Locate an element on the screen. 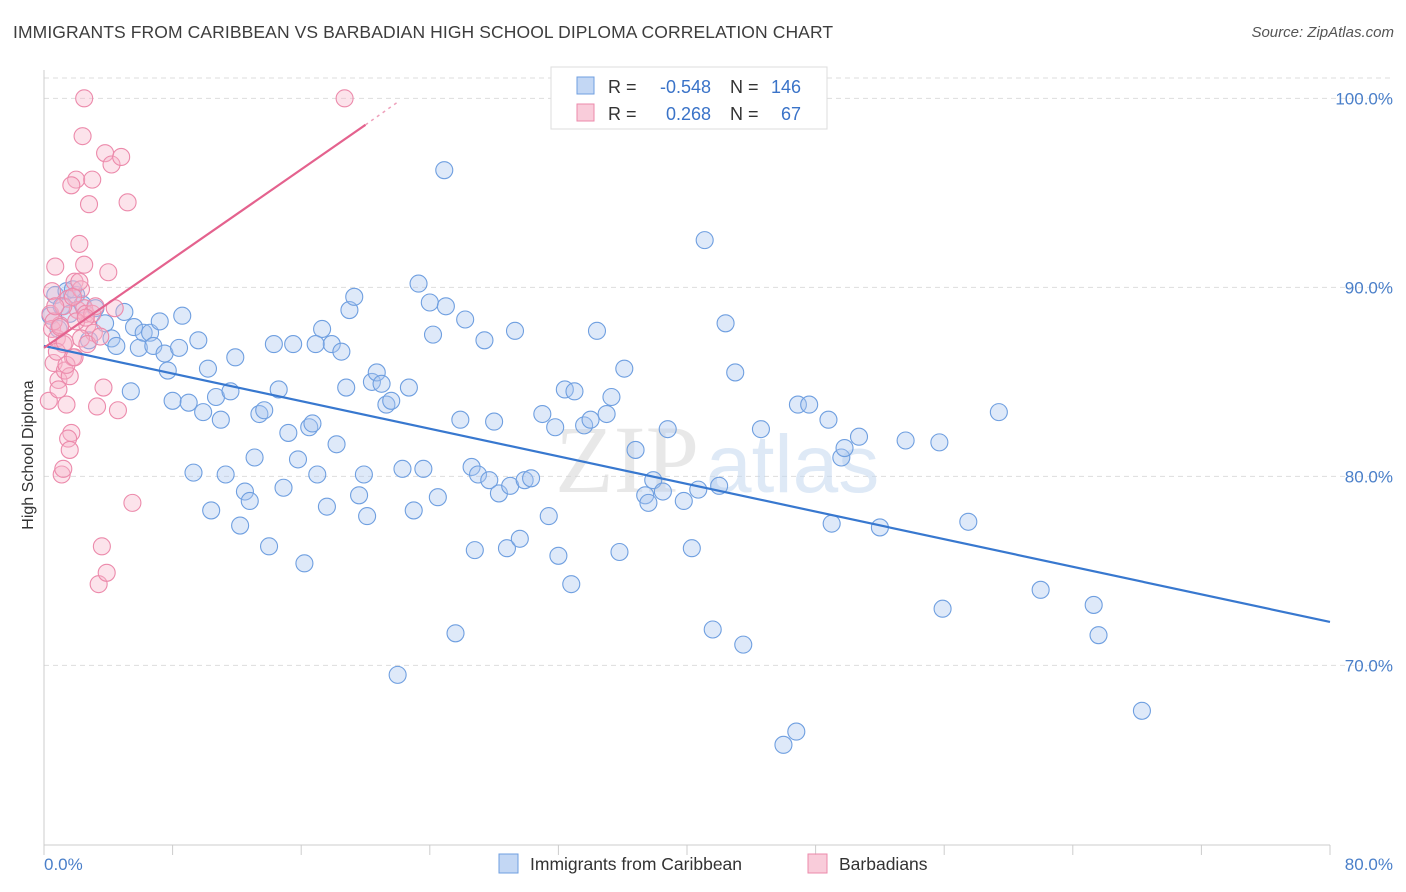 This screenshot has height=892, width=1406. legend-swatch-caribbean is located at coordinates (508, 863).